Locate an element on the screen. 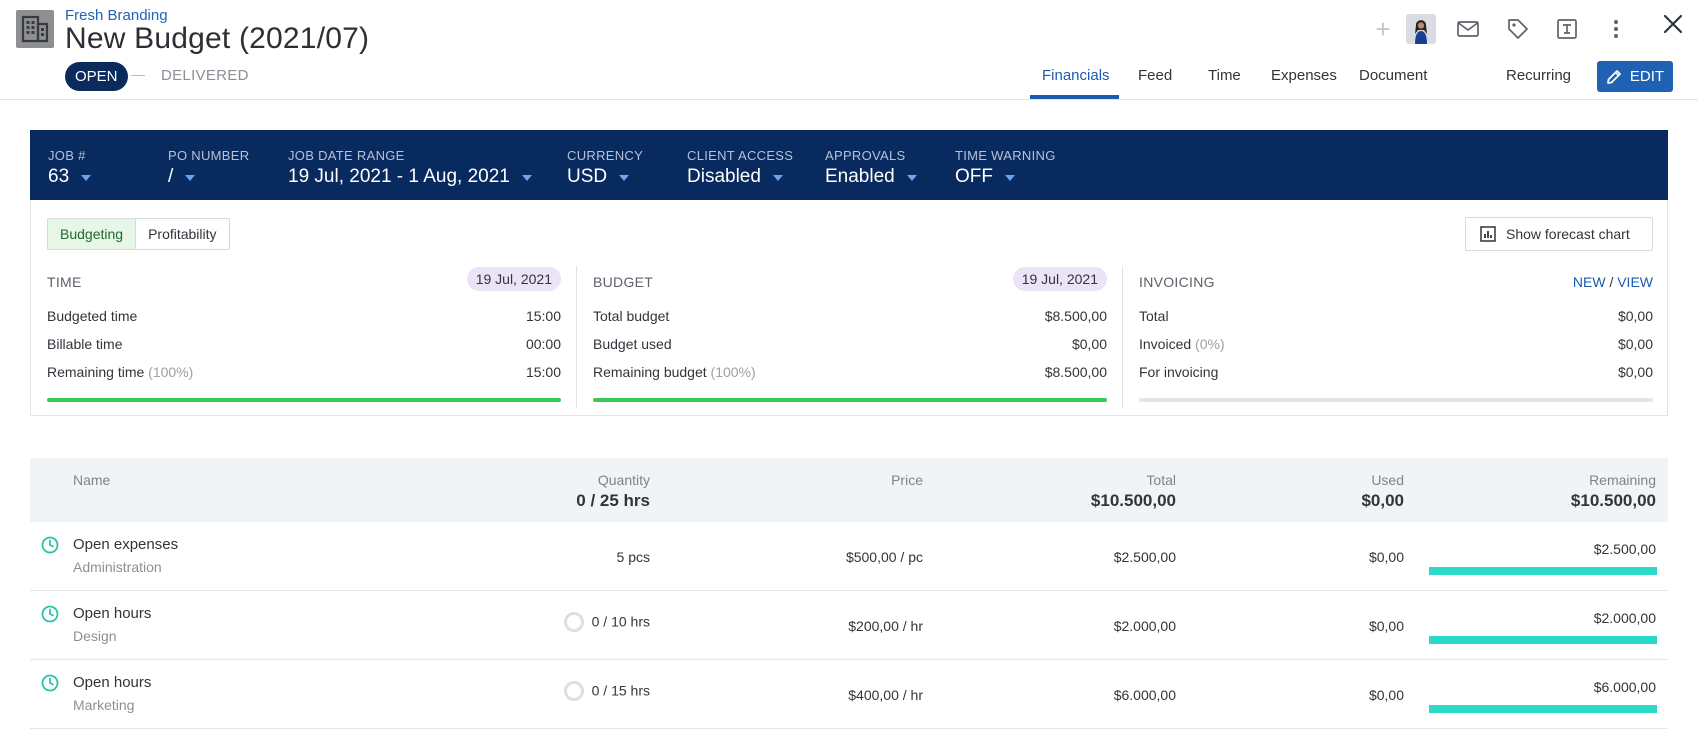  profitability-toggle: Profitability is located at coordinates (182, 234).